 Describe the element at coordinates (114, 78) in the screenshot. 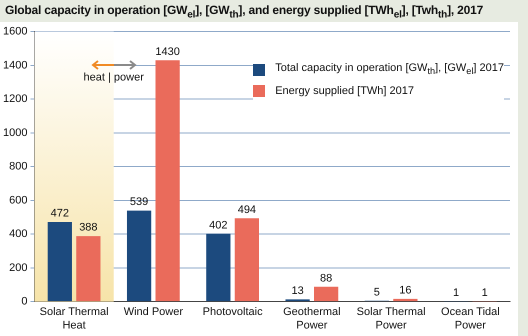

I see `annotation: heat | power` at that location.